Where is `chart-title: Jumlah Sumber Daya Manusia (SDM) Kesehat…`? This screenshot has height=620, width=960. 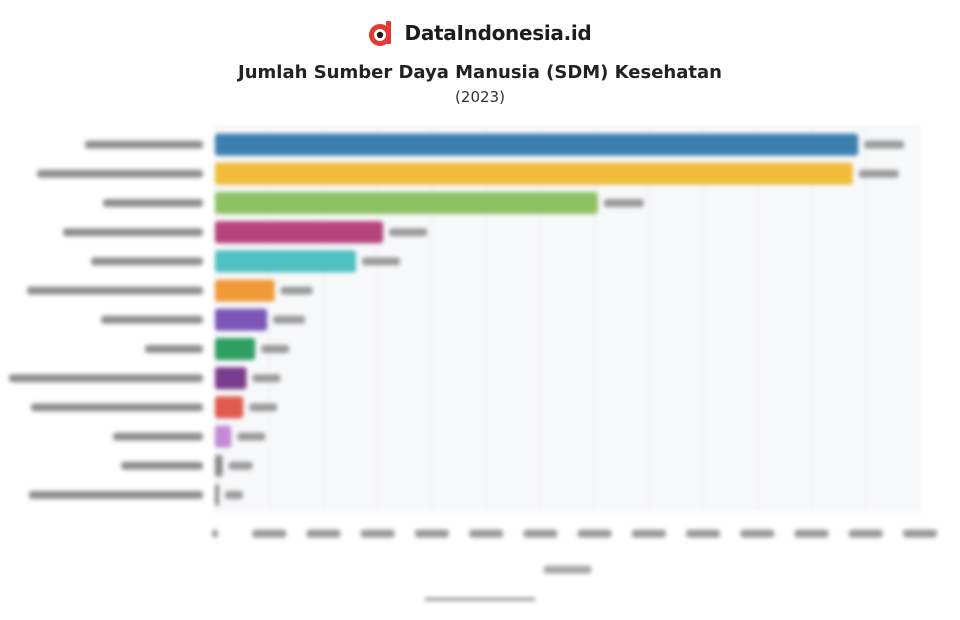
chart-title: Jumlah Sumber Daya Manusia (SDM) Kesehat… is located at coordinates (480, 72).